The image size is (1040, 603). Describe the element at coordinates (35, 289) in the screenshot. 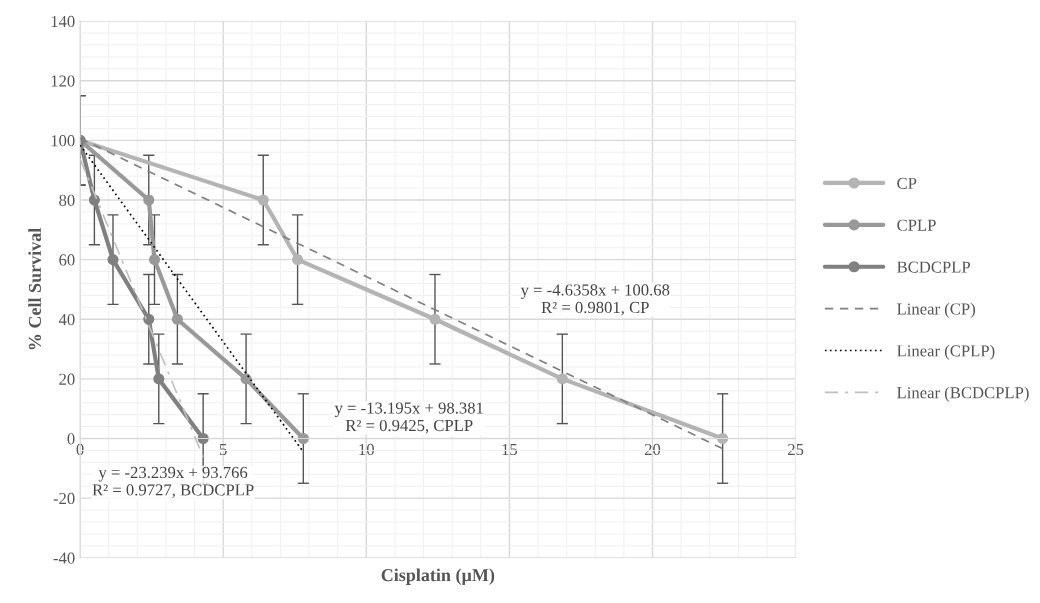

I see `y-axis-title: % Cell Survival` at that location.